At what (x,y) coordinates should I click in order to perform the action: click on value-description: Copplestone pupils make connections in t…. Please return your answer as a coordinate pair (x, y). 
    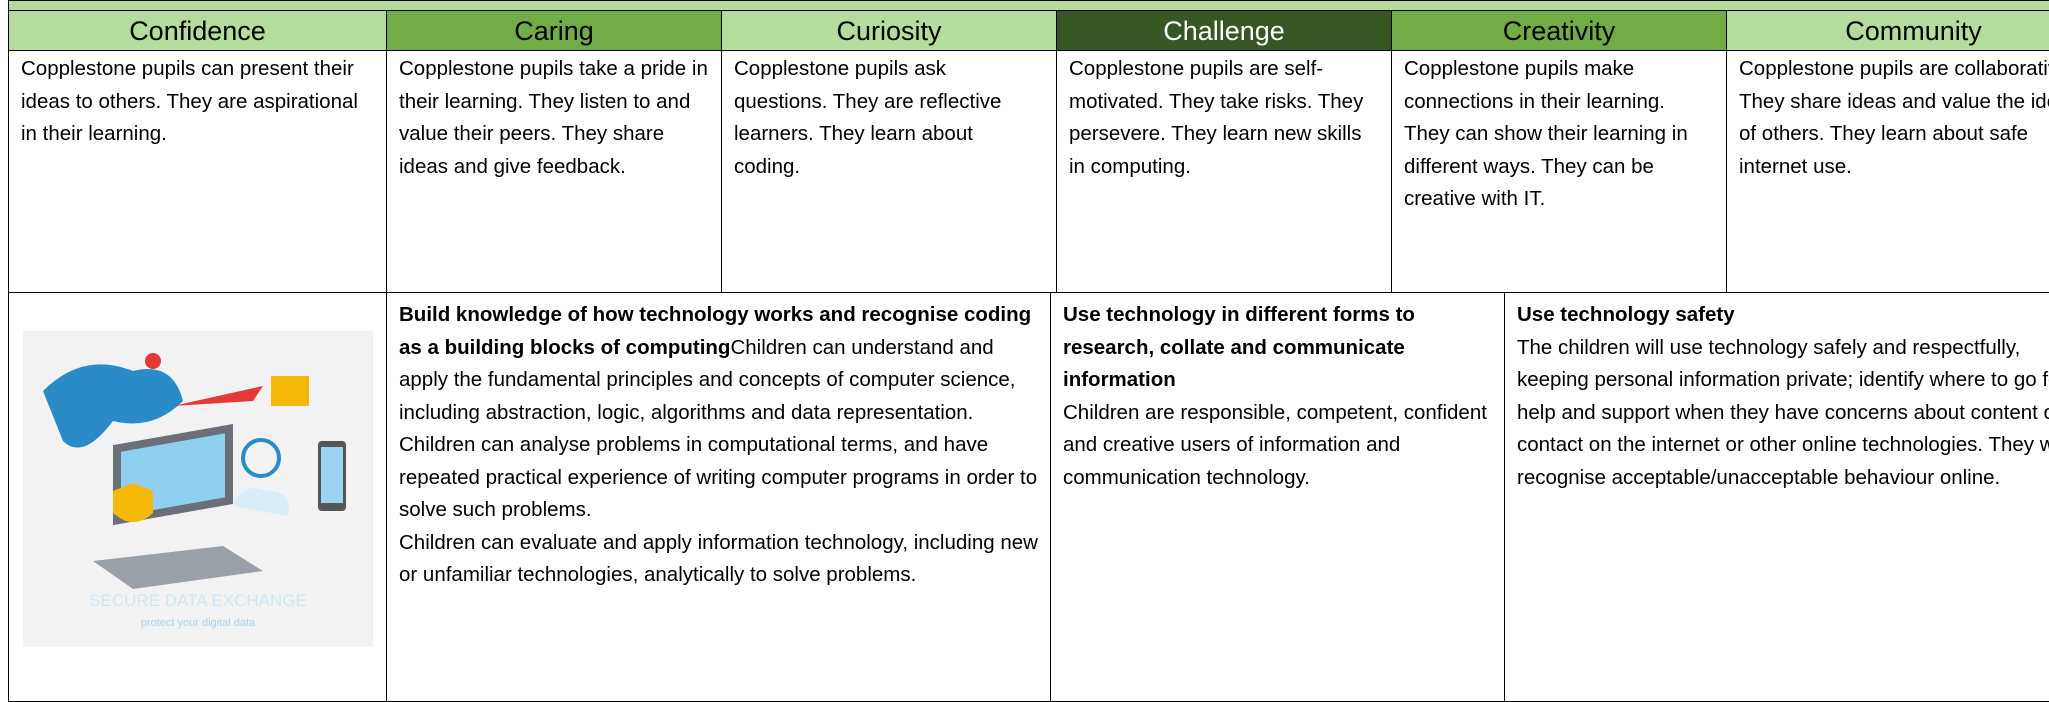
    Looking at the image, I should click on (1559, 171).